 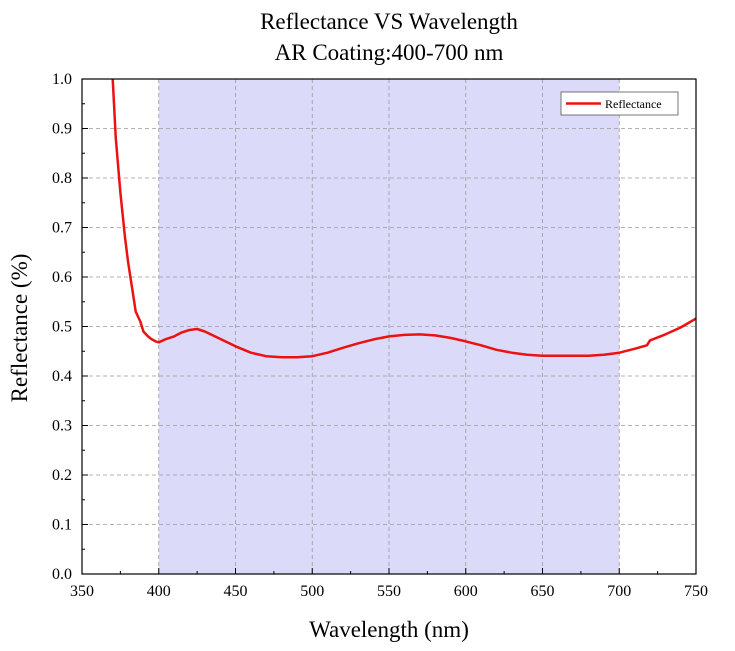 What do you see at coordinates (389, 629) in the screenshot?
I see `x-axis-label: Wavelength (nm)` at bounding box center [389, 629].